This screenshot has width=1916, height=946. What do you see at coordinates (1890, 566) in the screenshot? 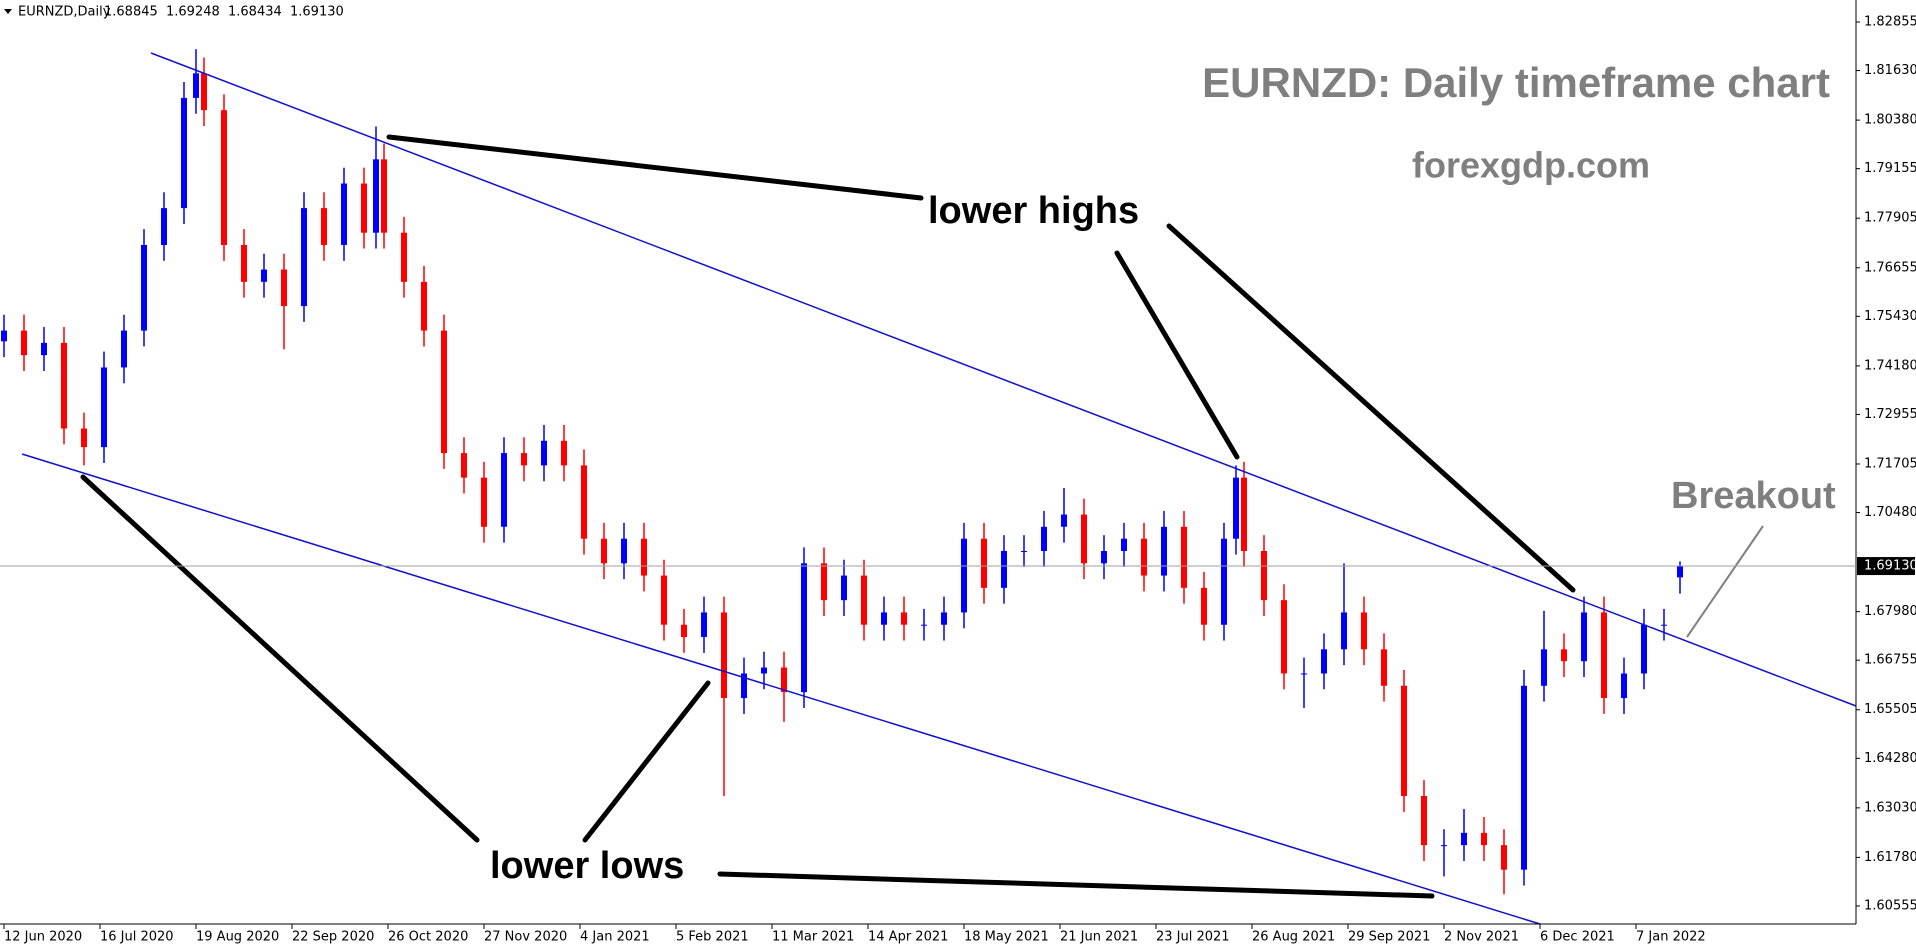
I see `current-price-label: 1.69130` at bounding box center [1890, 566].